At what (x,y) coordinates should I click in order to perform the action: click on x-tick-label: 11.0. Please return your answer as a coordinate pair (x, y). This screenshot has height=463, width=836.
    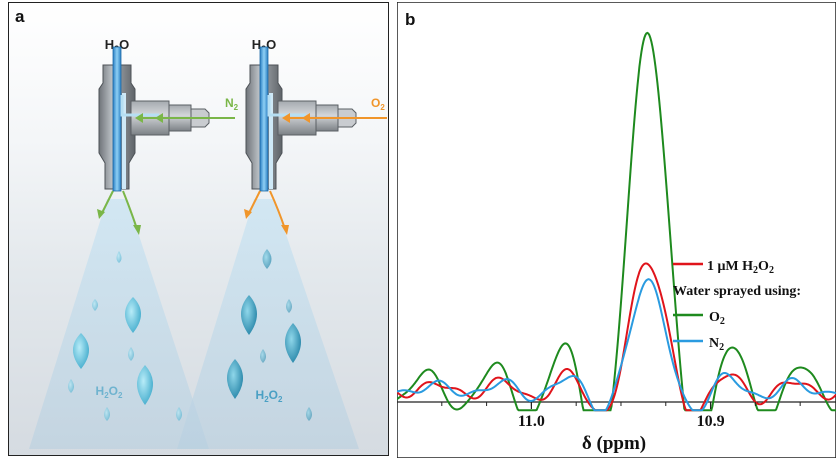
    Looking at the image, I should click on (531, 421).